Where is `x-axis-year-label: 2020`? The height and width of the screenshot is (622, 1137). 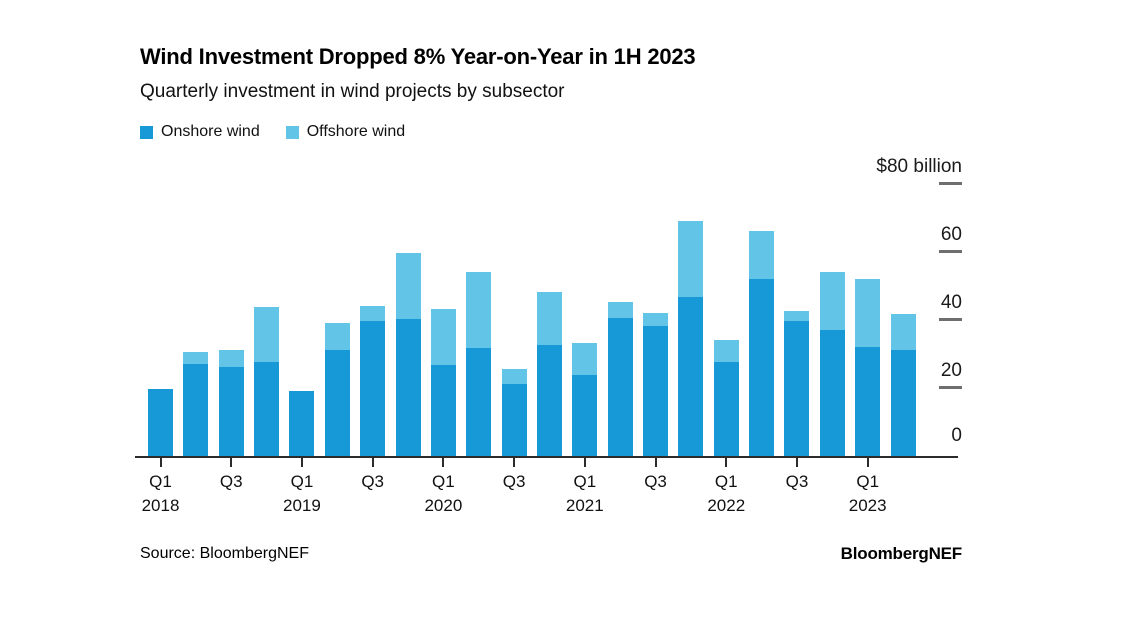
x-axis-year-label: 2020 is located at coordinates (443, 505).